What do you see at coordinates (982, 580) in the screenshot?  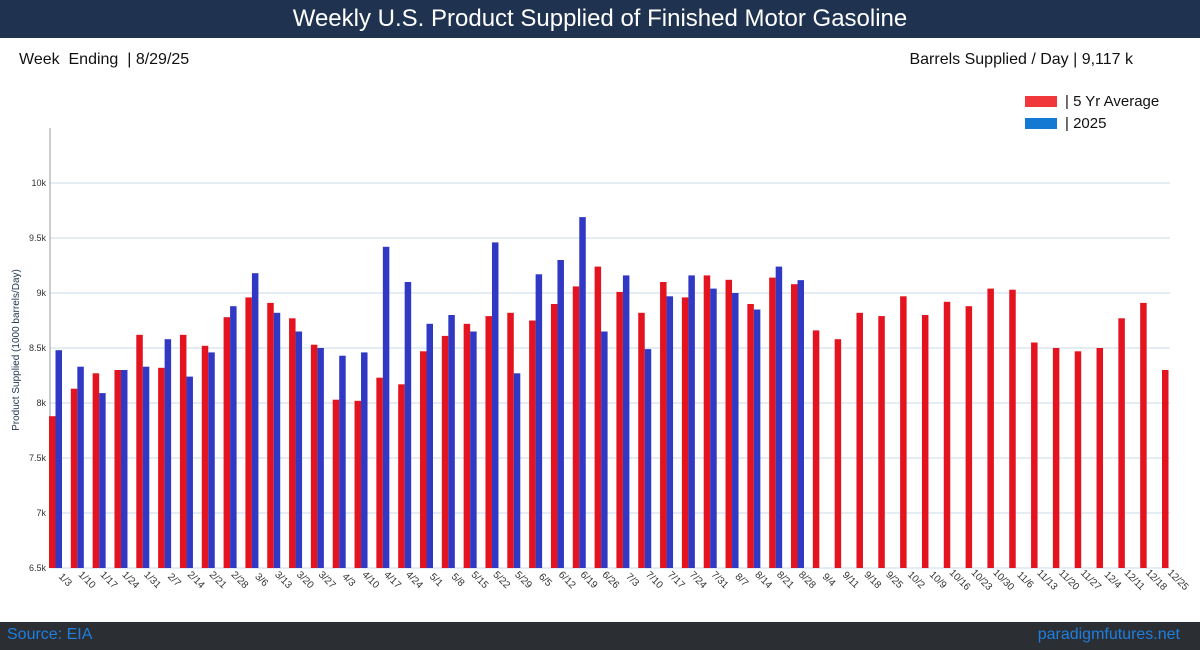 I see `x-tick-label: 10/23` at bounding box center [982, 580].